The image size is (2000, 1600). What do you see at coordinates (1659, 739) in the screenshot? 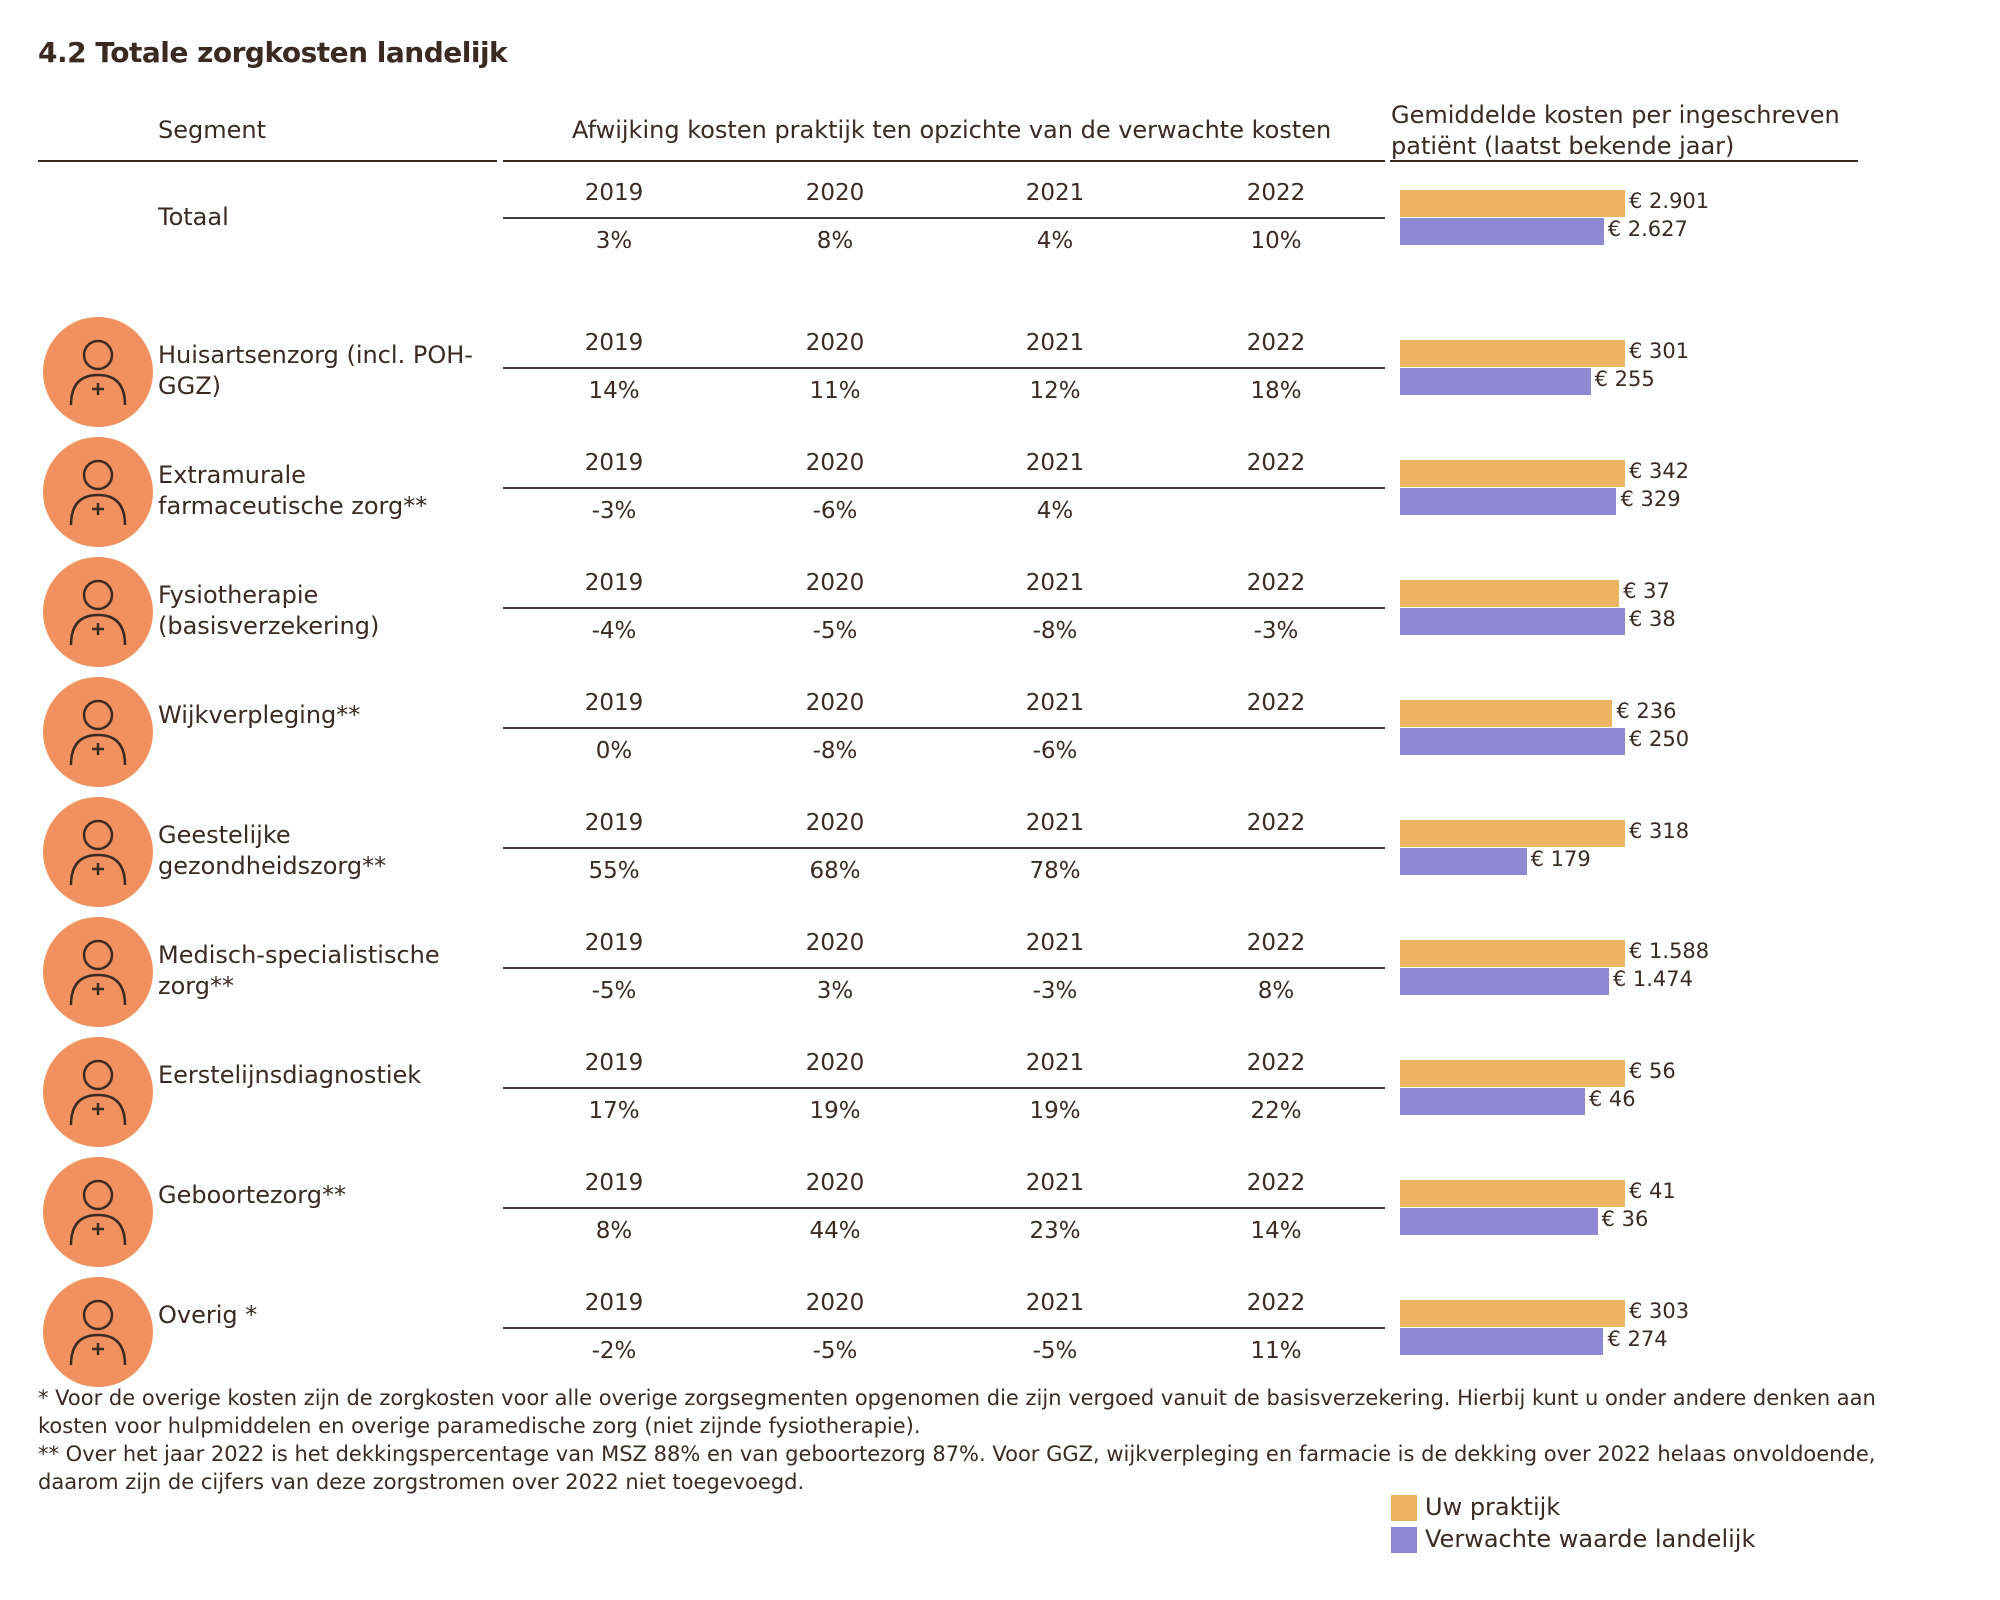
I see `cost-label: € 250` at bounding box center [1659, 739].